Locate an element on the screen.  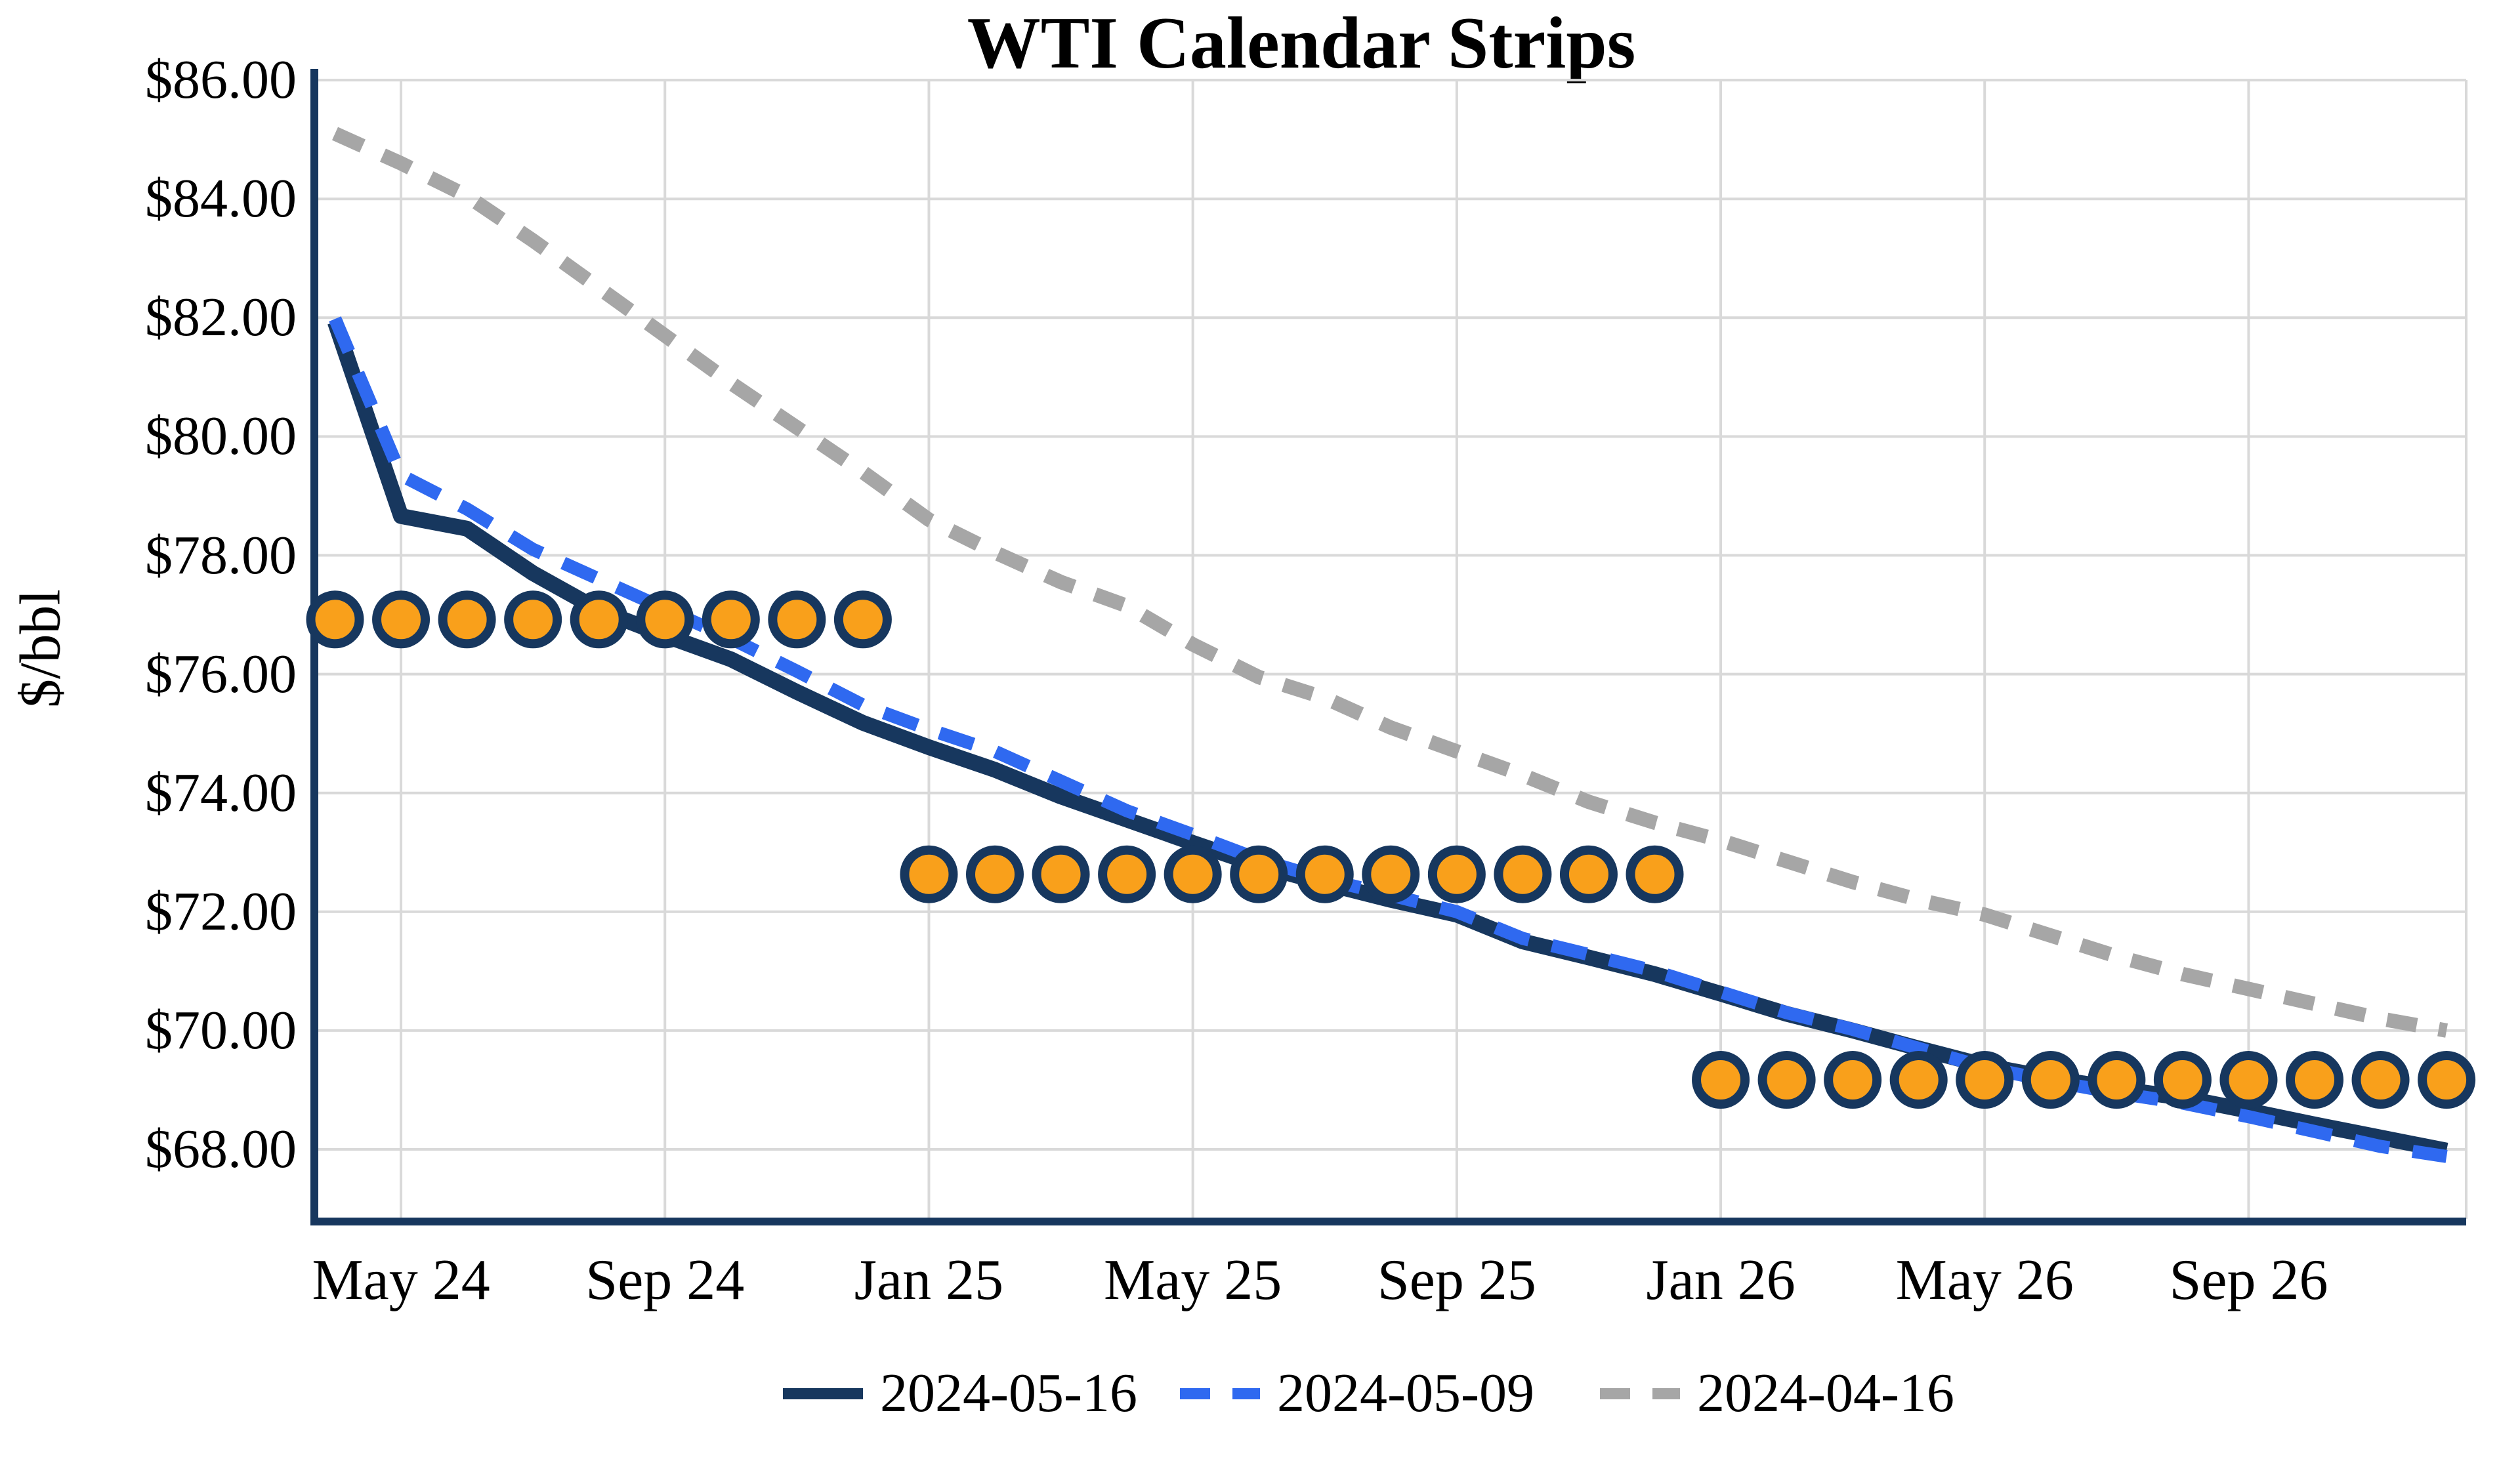
x-tick-label: Jan 25 is located at coordinates (929, 1280).